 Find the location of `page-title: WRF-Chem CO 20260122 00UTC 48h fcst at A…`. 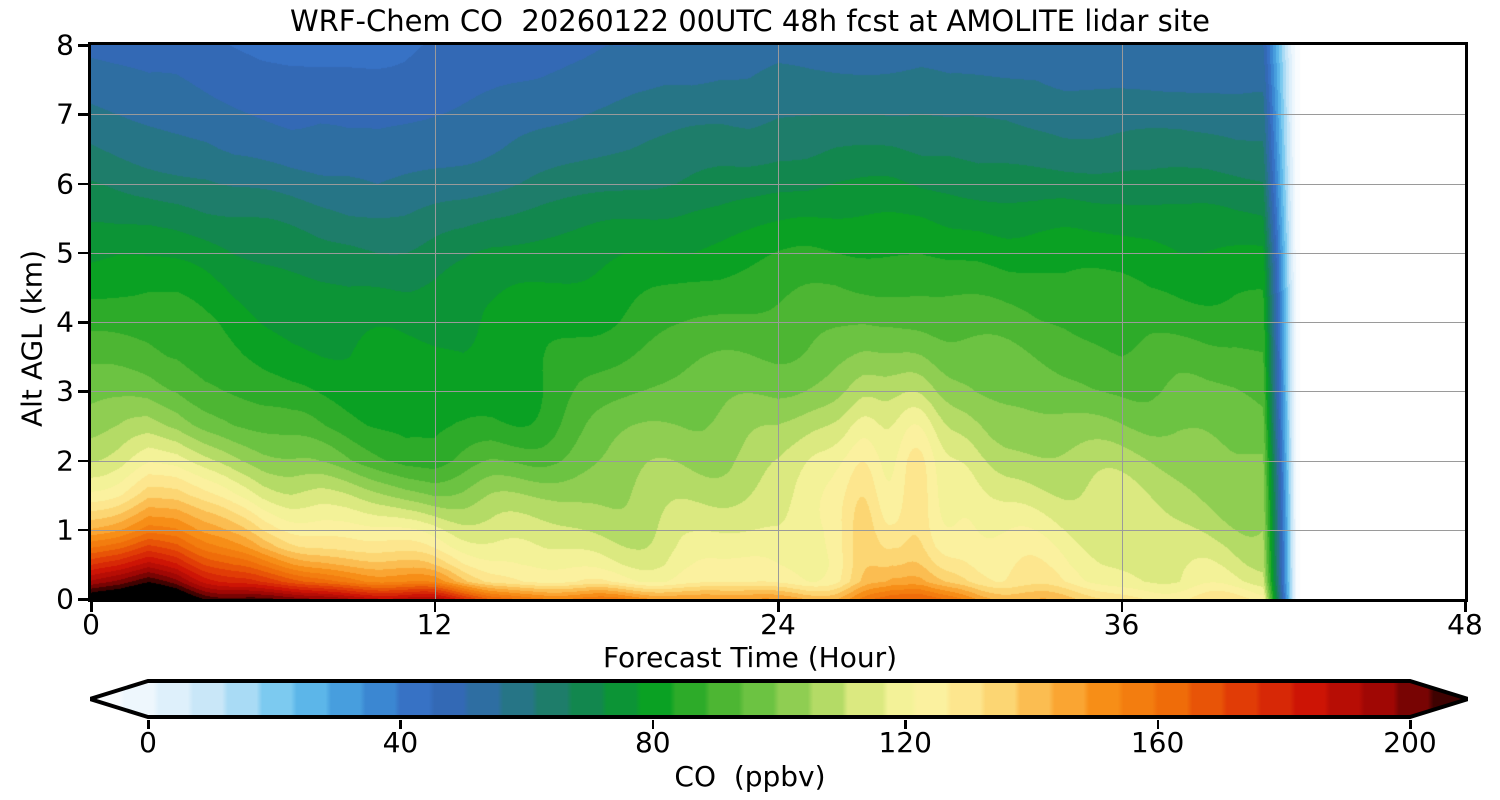

page-title: WRF-Chem CO 20260122 00UTC 48h fcst at A… is located at coordinates (750, 21).